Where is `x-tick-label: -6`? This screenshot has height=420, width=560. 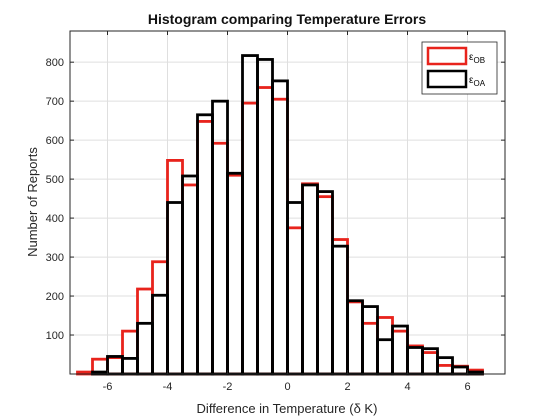
x-tick-label: -6 is located at coordinates (108, 387).